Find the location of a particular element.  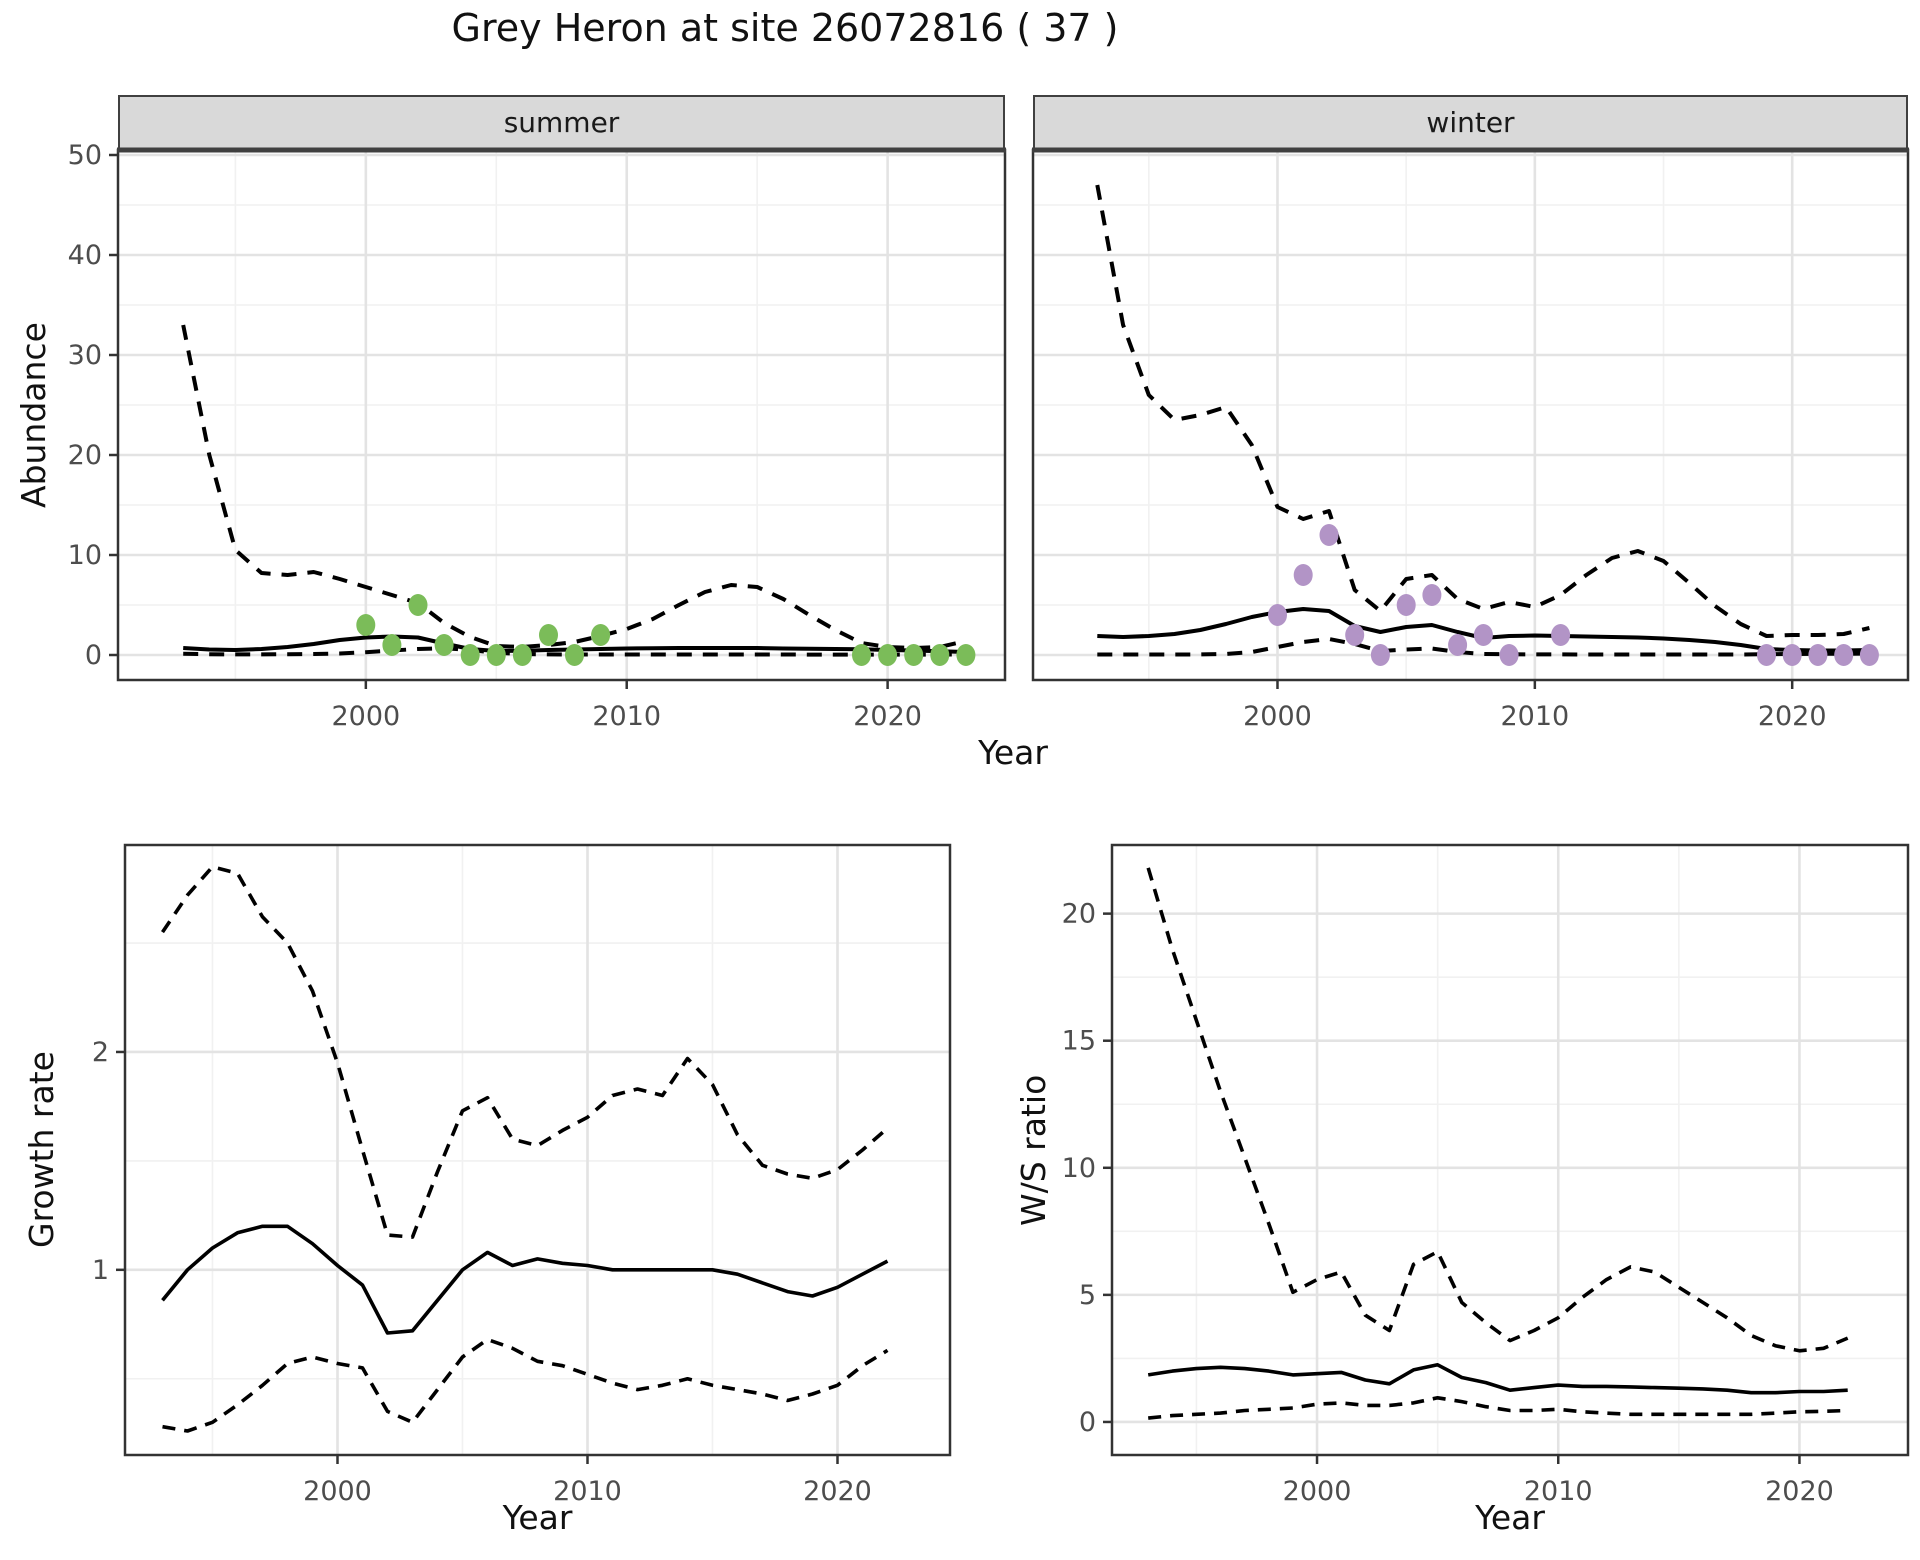

ws-ratio-upper-ci-line is located at coordinates (1497, 1110).